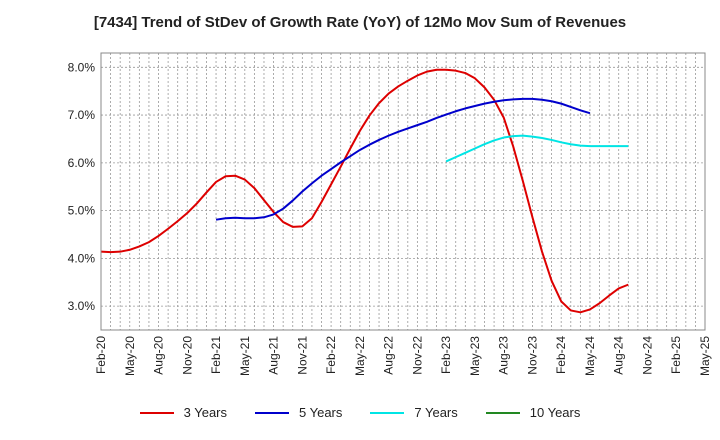 The image size is (720, 440). I want to click on series-line-5-years, so click(403, 159).